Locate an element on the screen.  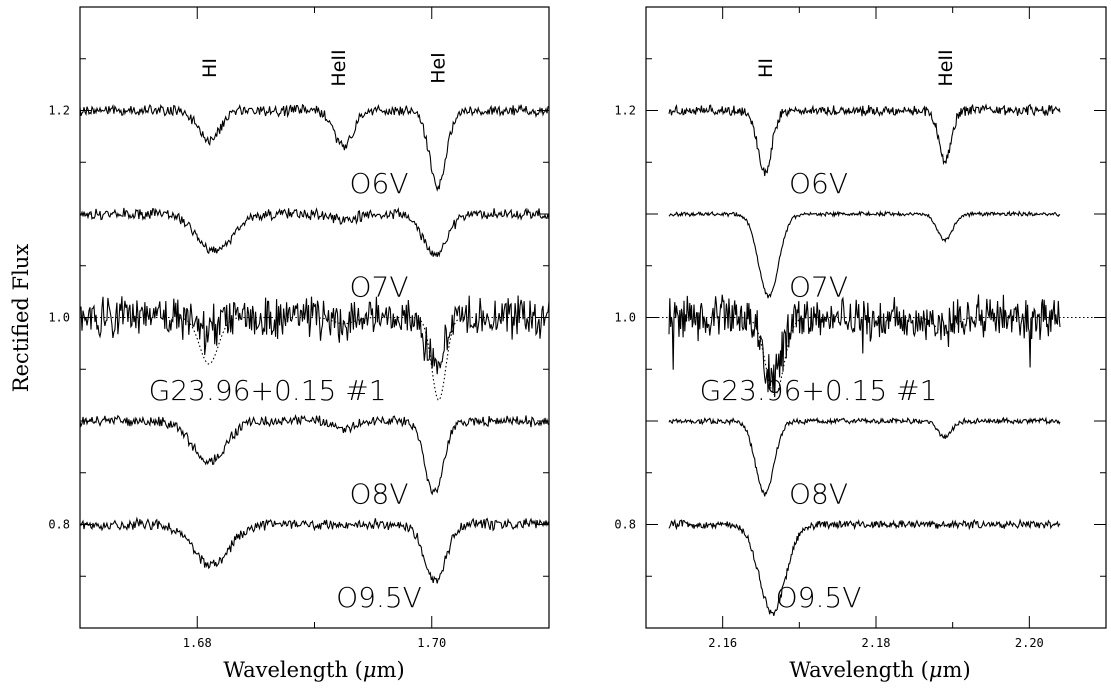
x-axis-title-right: Wavelength (μm) is located at coordinates (879, 670).